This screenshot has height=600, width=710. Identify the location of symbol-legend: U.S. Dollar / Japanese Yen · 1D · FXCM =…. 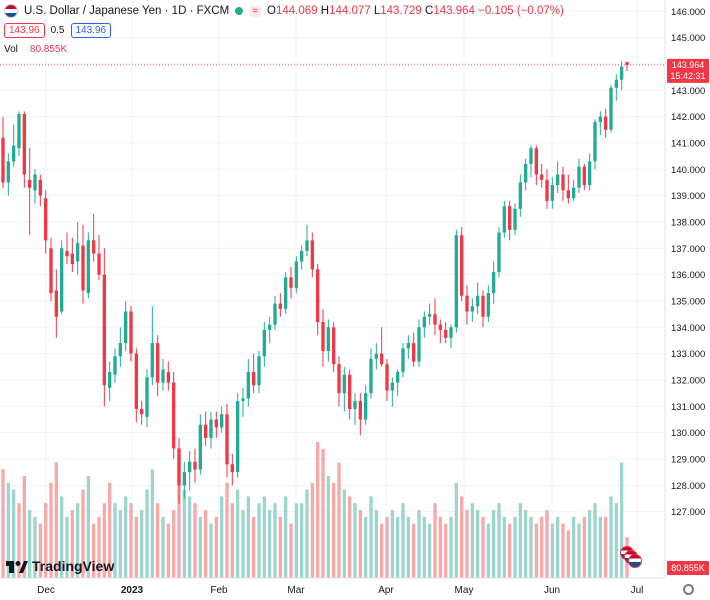
(284, 11).